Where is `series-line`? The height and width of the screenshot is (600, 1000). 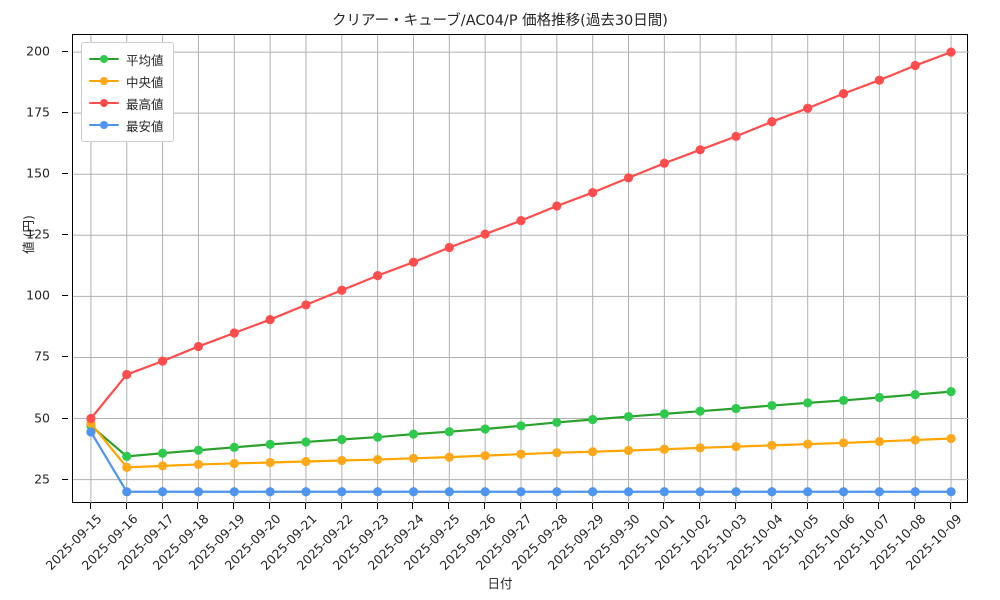
series-line is located at coordinates (521, 461).